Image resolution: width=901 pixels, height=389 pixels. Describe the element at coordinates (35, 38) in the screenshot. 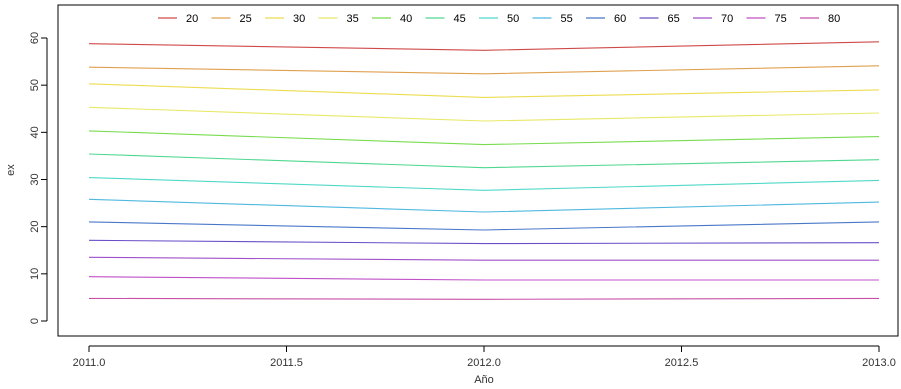

I see `y-tick-label: 60` at that location.